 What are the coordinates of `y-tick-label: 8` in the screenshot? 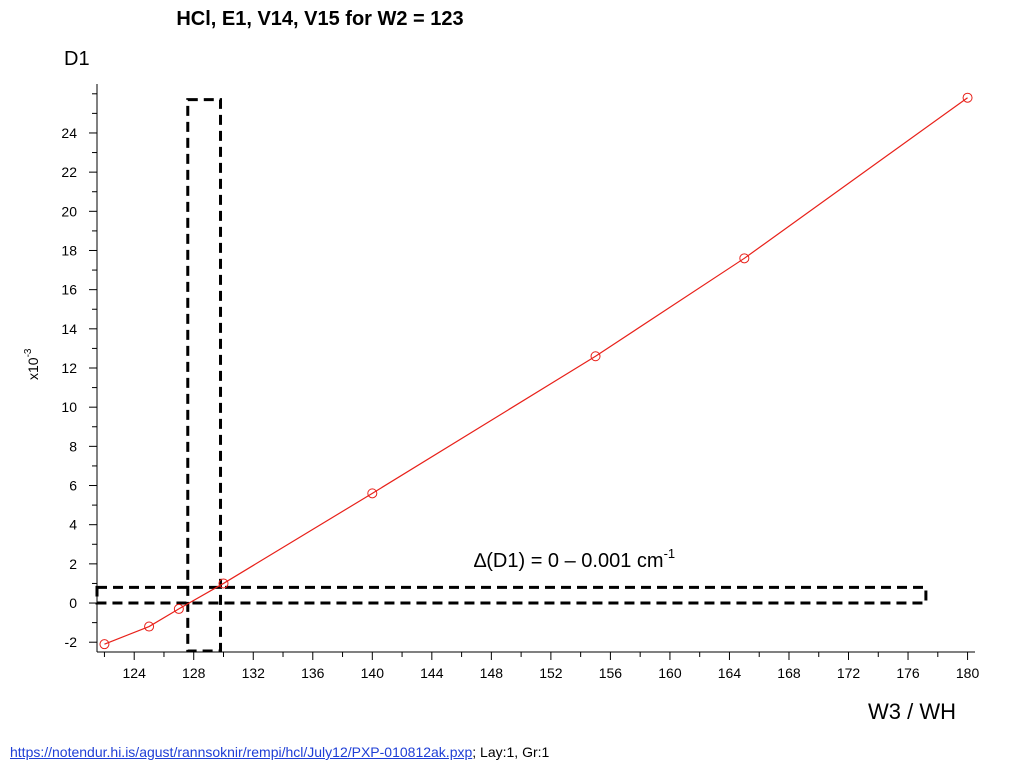 It's located at (73, 446).